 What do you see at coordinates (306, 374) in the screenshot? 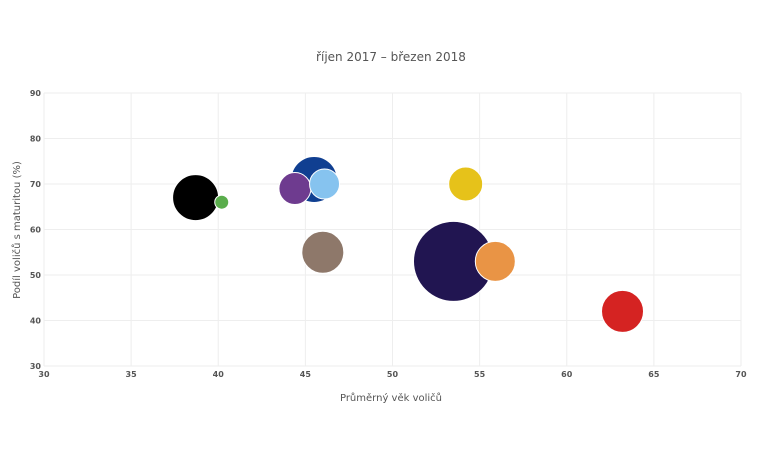
I see `x-tick-label: 45` at bounding box center [306, 374].